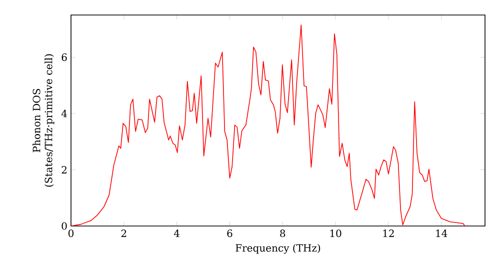  I want to click on x-tick-label: 4, so click(177, 233).